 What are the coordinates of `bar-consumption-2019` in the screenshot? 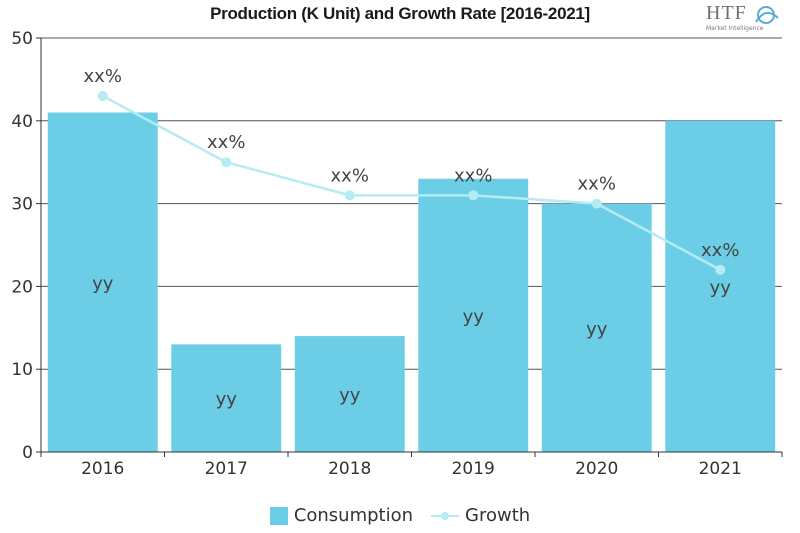 It's located at (473, 315).